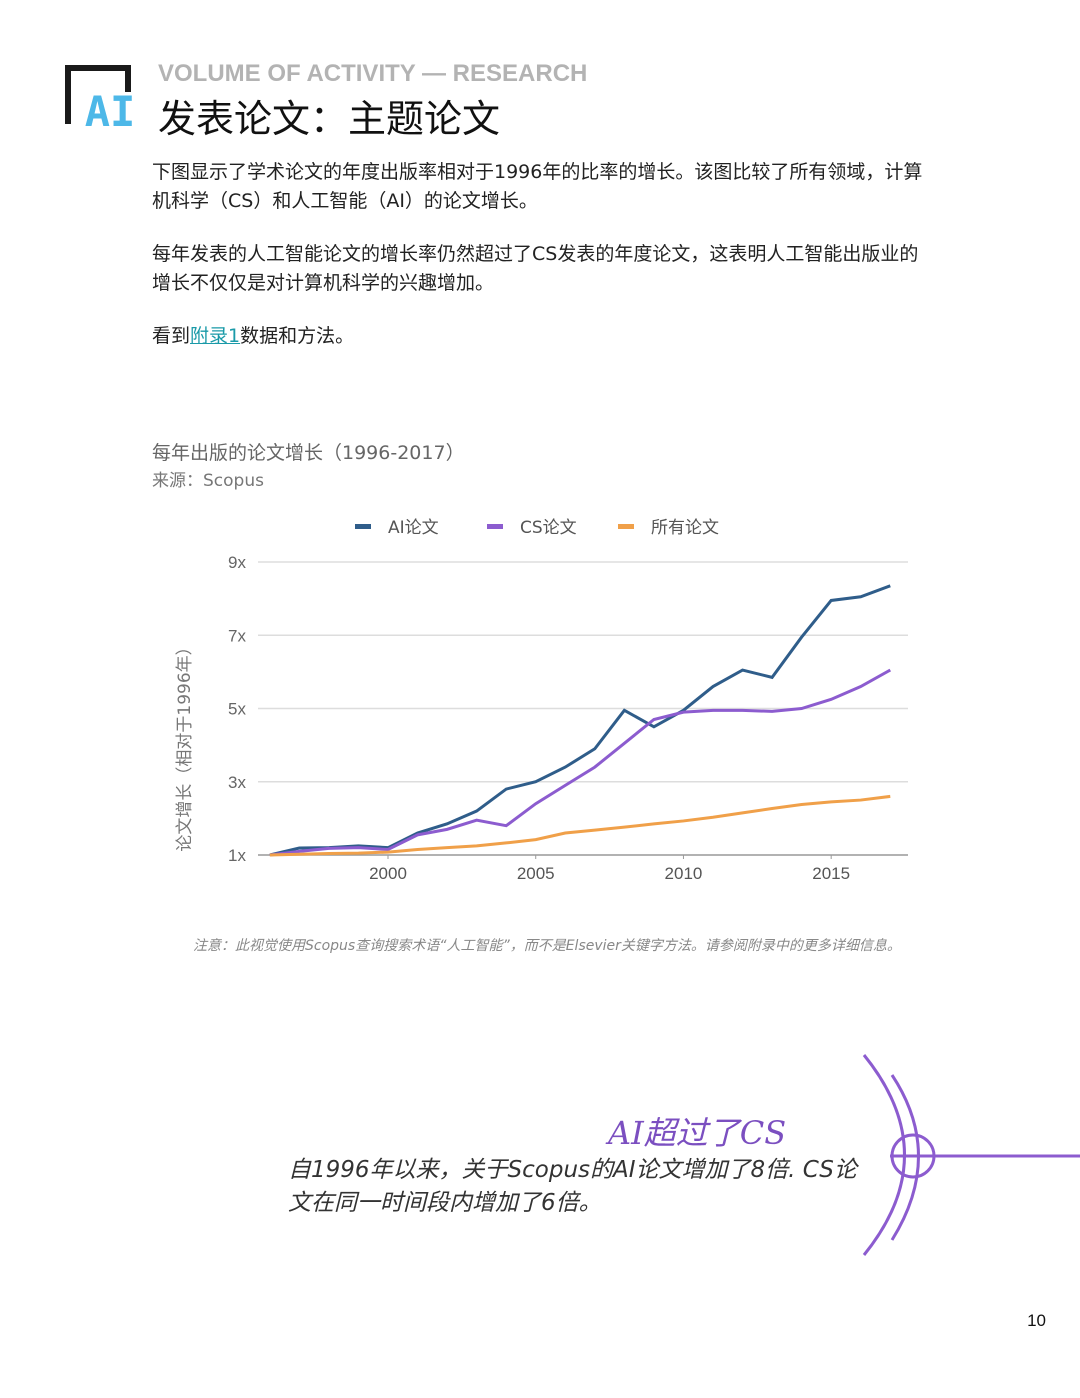  I want to click on legend-label: CS论文, so click(548, 528).